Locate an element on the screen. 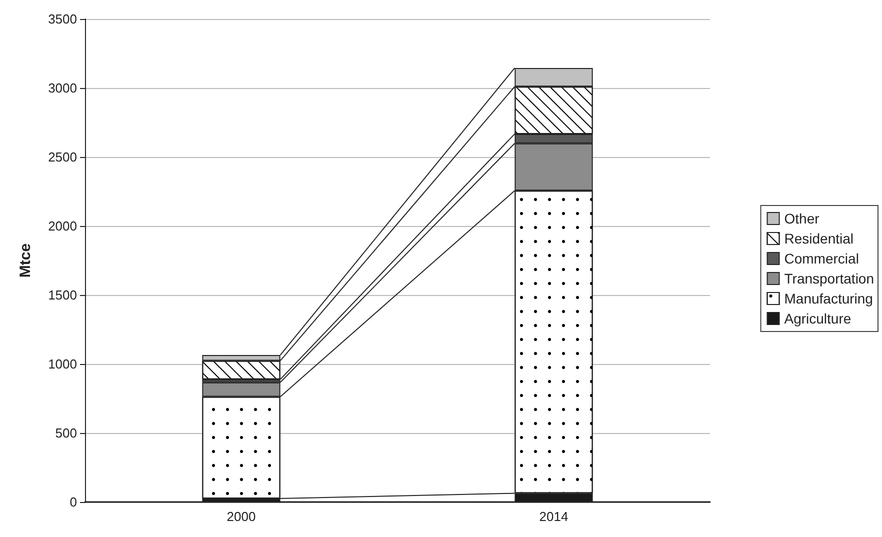 The width and height of the screenshot is (882, 537). legend-label: Transportation is located at coordinates (829, 278).